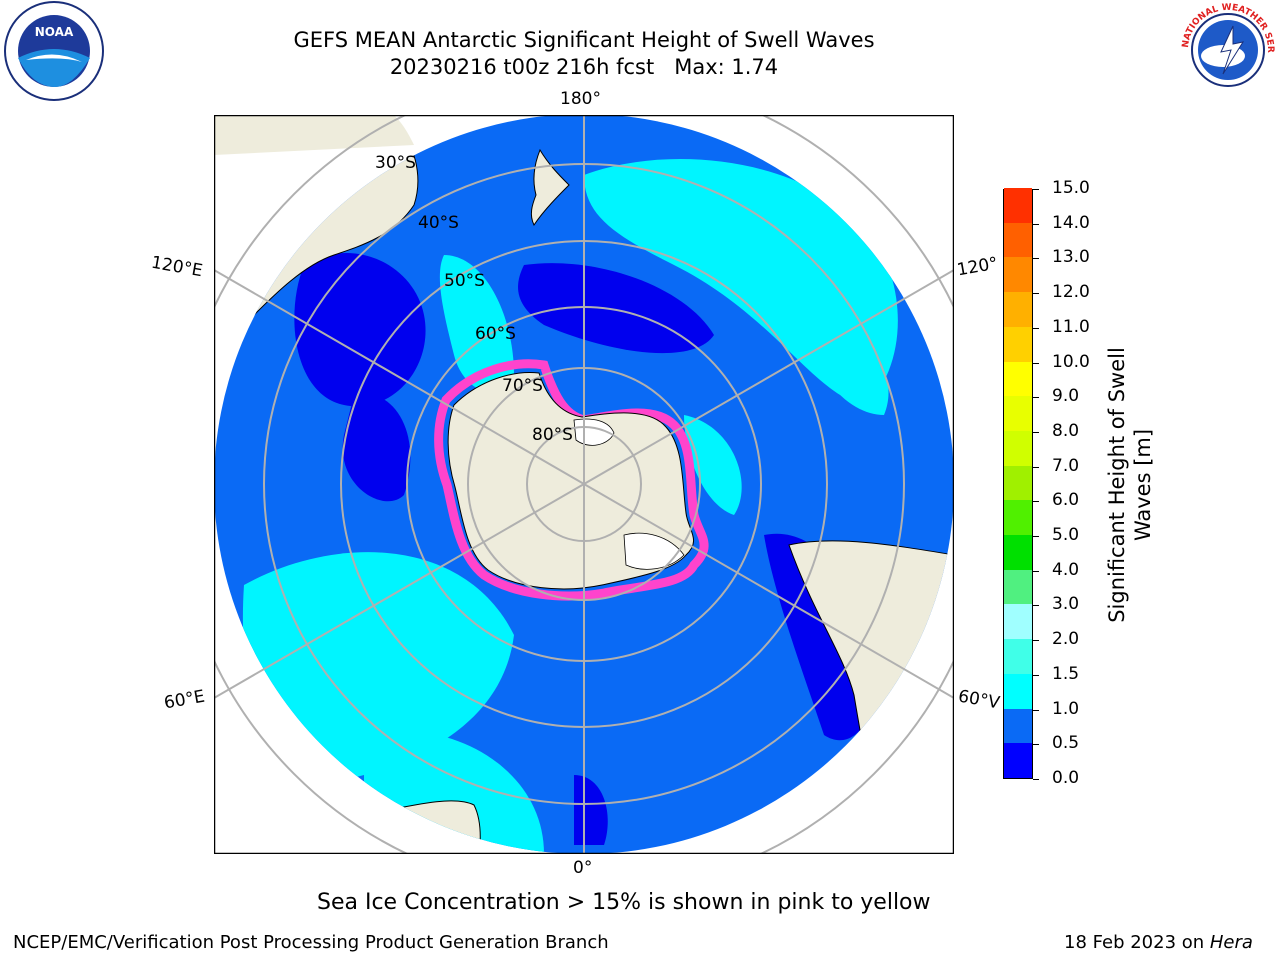  What do you see at coordinates (522, 386) in the screenshot?
I see `lat-label-70s: 70°S` at bounding box center [522, 386].